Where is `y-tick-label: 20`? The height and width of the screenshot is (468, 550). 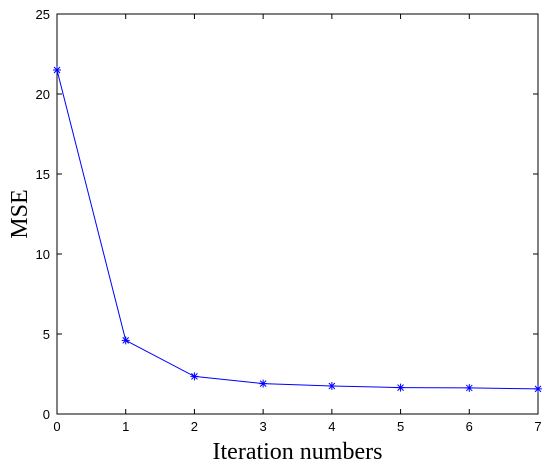
y-tick-label: 20 is located at coordinates (43, 94).